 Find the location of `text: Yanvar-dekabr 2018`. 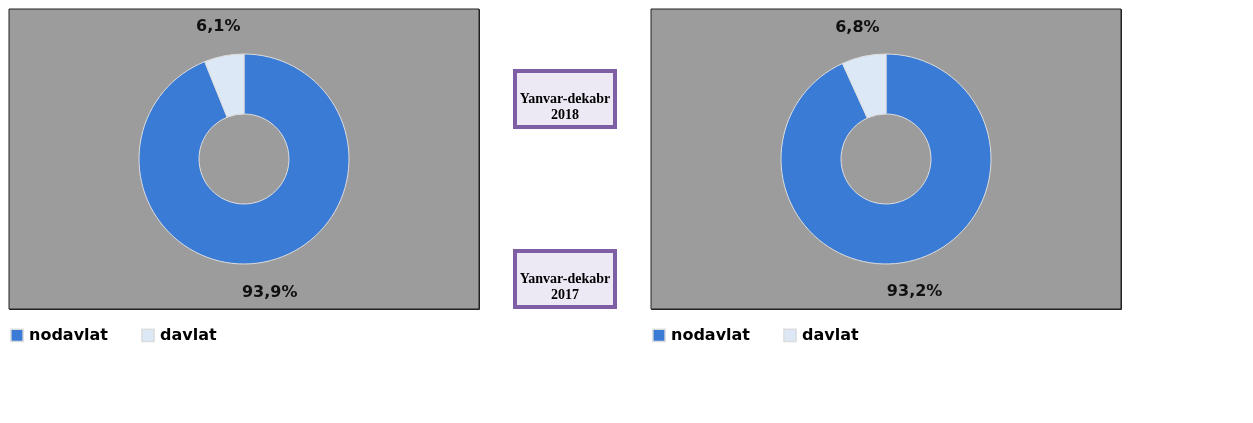

text: Yanvar-dekabr 2018 is located at coordinates (565, 106).